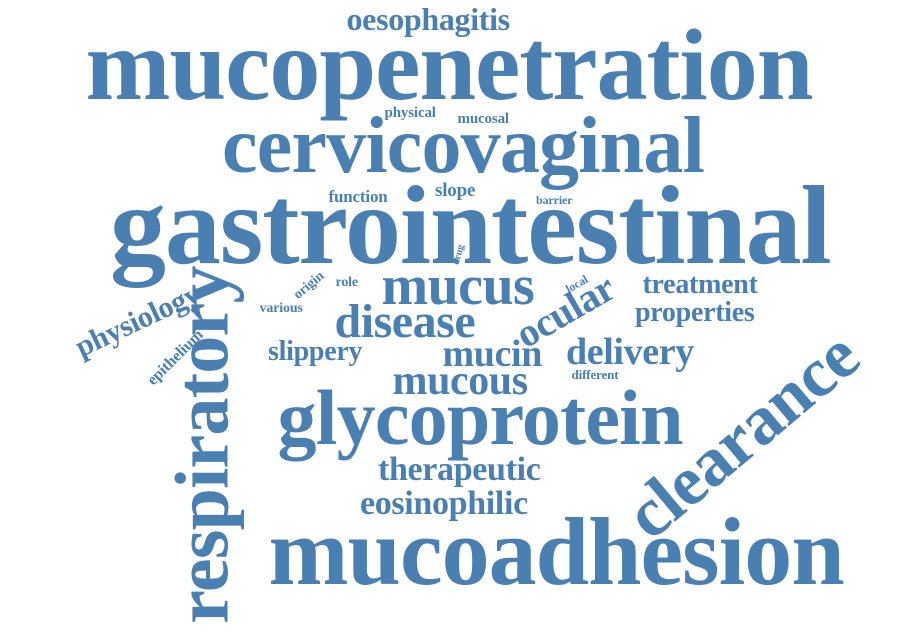 This screenshot has height=634, width=900. What do you see at coordinates (358, 196) in the screenshot?
I see `word-function: function` at bounding box center [358, 196].